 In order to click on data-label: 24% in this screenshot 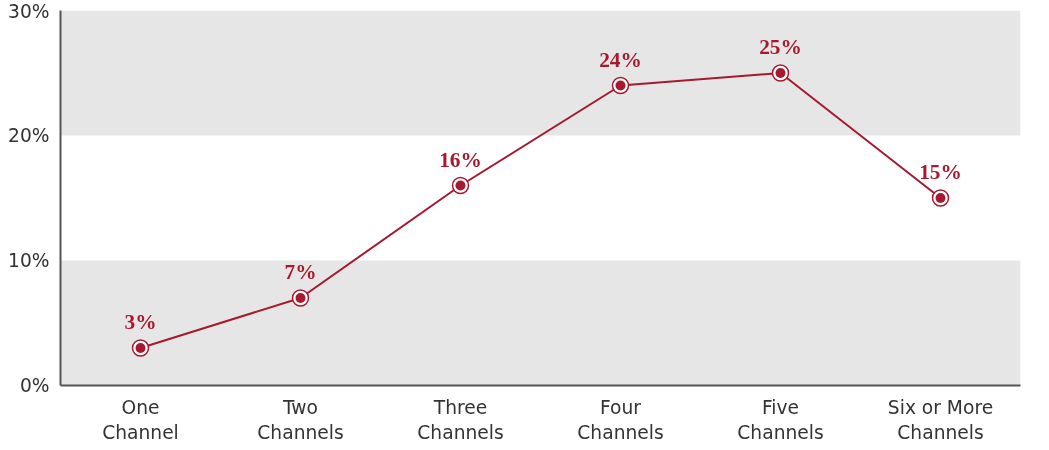, I will do `click(620, 59)`.